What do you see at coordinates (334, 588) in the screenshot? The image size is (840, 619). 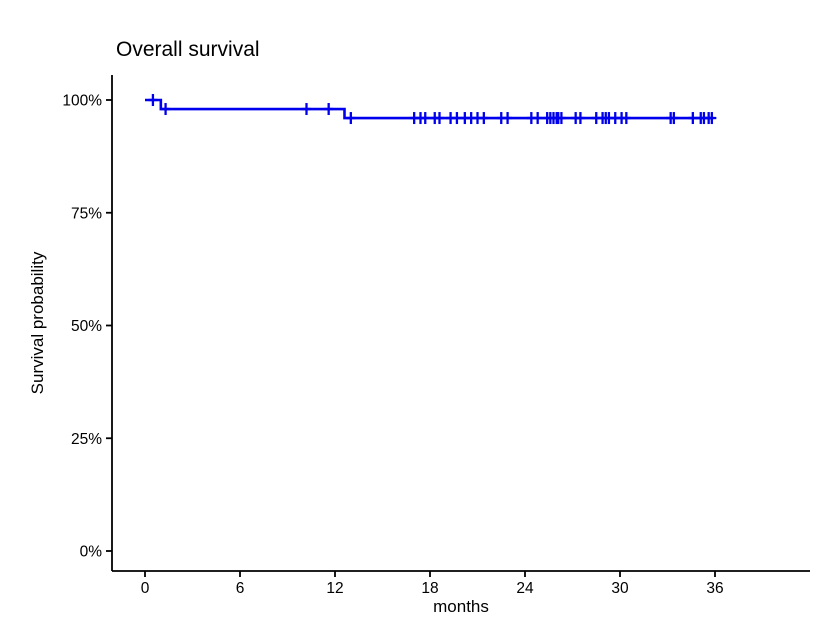 I see `x-tick-label: 12` at bounding box center [334, 588].